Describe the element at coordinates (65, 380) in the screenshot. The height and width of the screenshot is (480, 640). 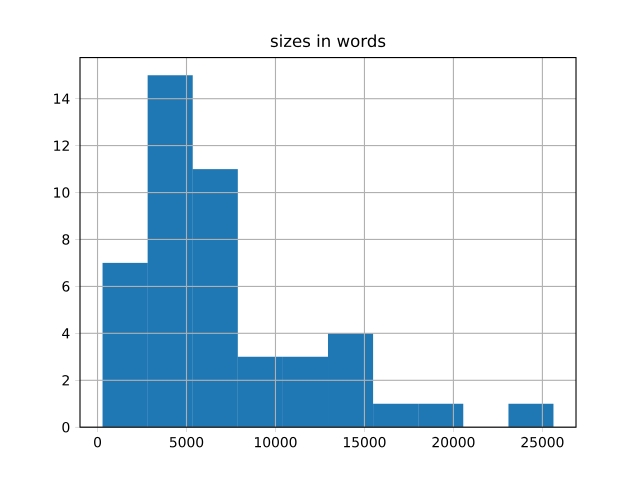
I see `y-tick-label: 2` at that location.